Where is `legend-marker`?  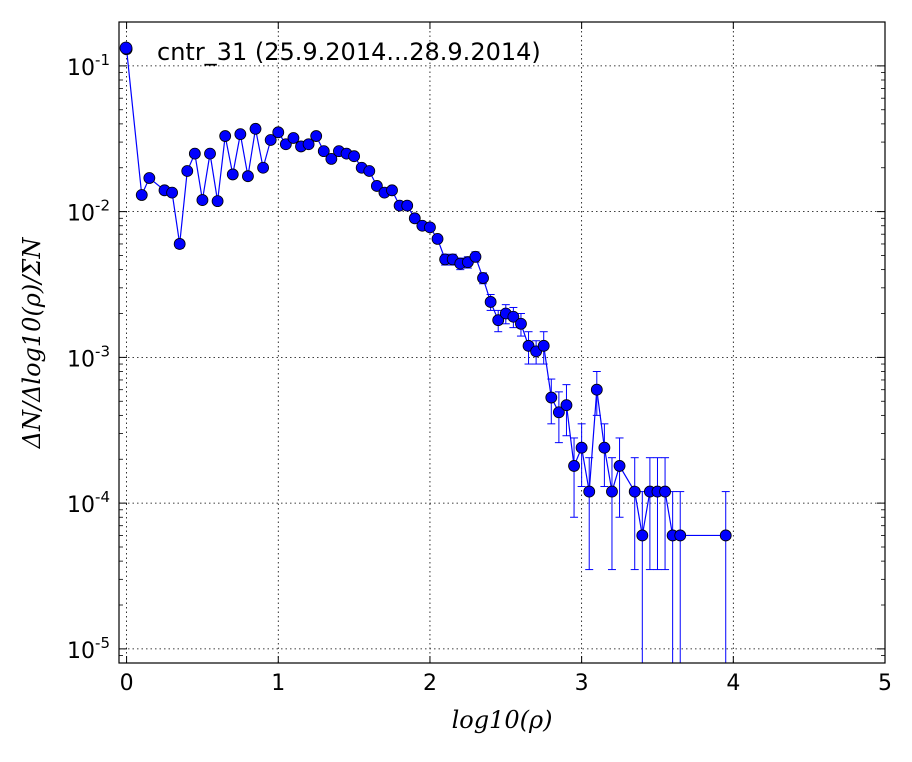 legend-marker is located at coordinates (126, 48).